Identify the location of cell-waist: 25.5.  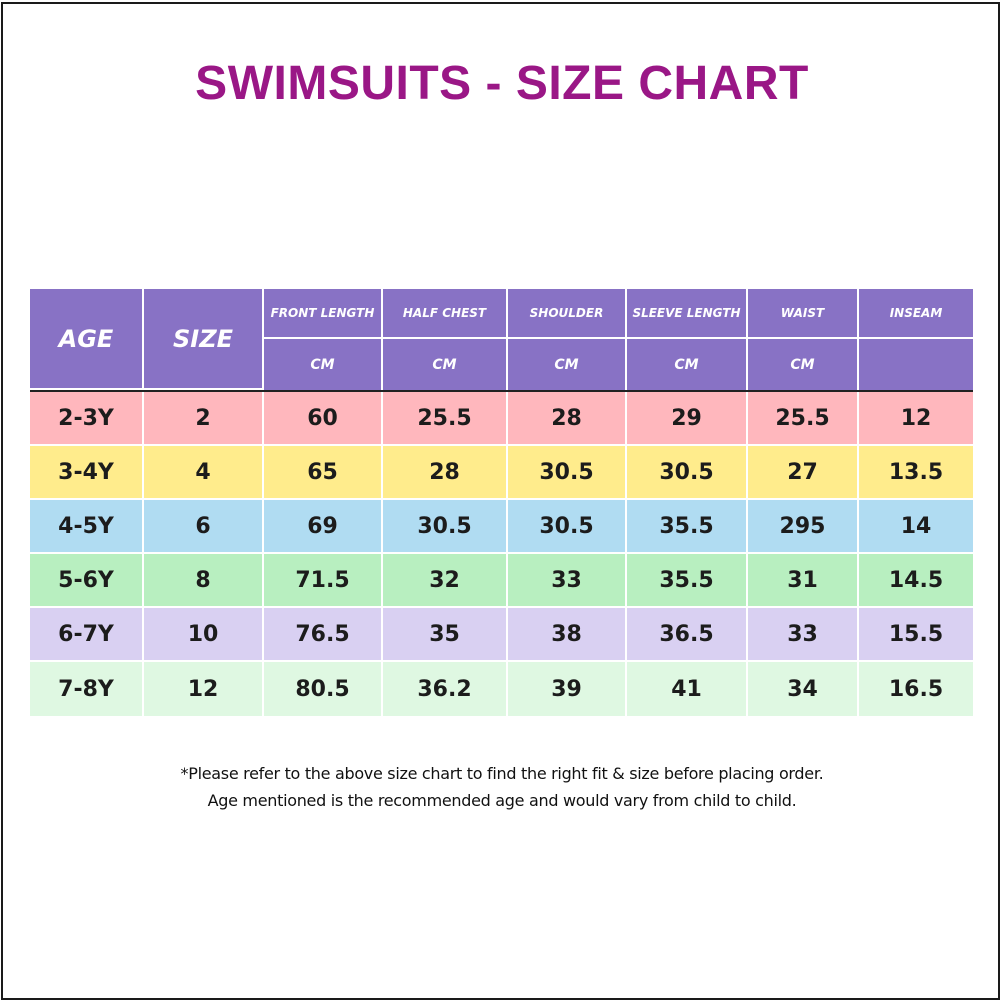
(803, 419).